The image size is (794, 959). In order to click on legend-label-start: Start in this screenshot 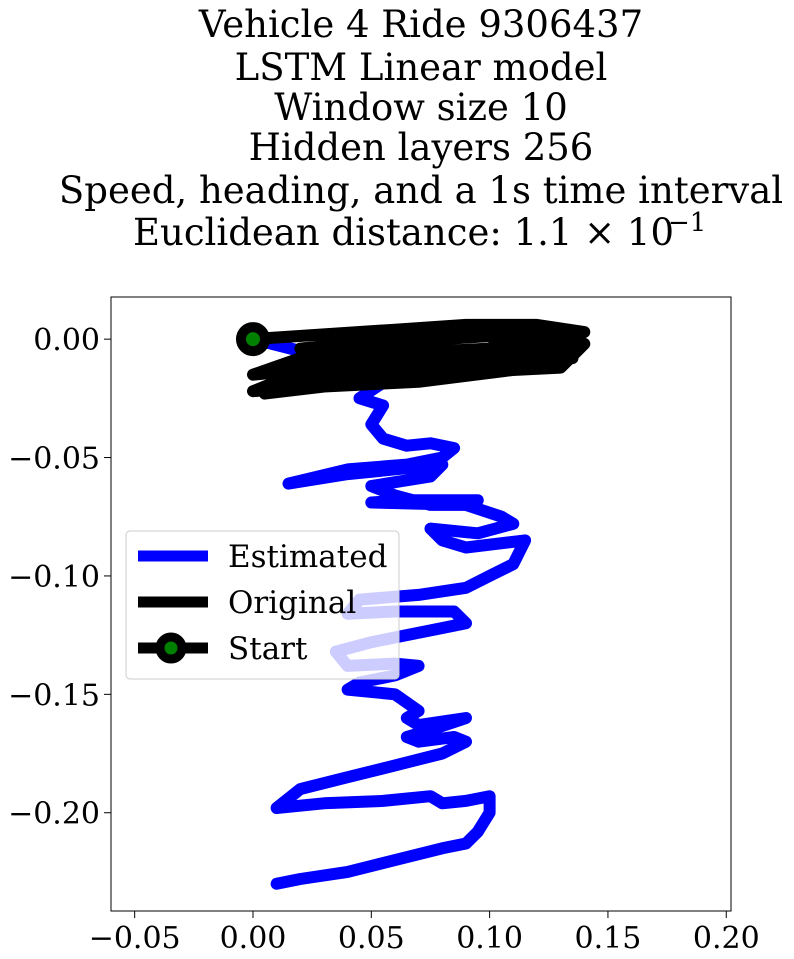, I will do `click(268, 649)`.